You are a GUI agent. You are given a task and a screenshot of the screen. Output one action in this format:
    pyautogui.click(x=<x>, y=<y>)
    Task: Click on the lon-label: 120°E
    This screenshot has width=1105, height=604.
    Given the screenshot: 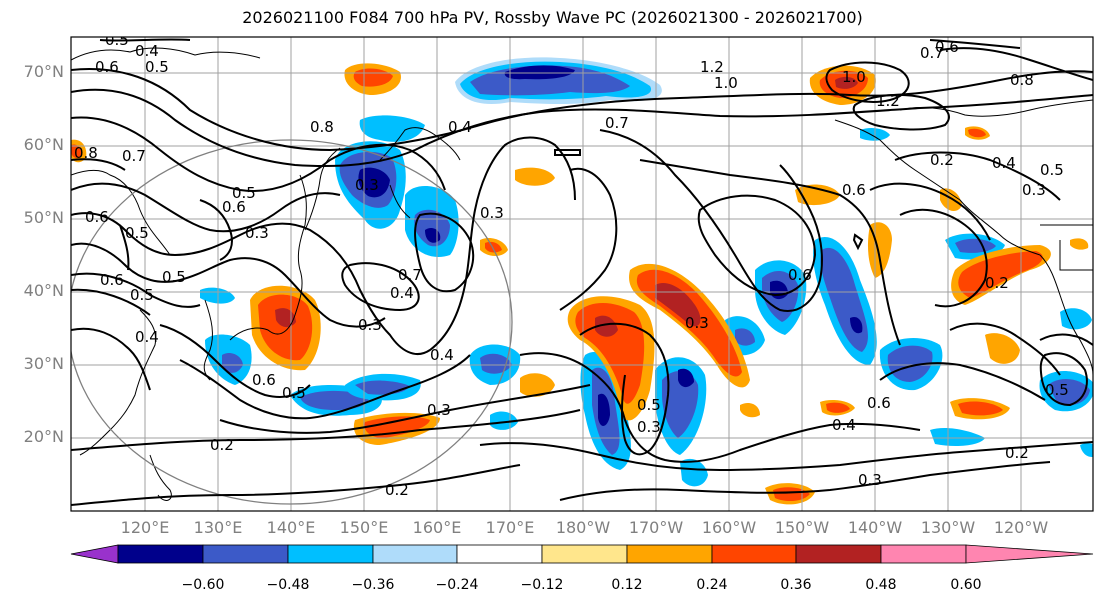 What is the action you would take?
    pyautogui.click(x=145, y=527)
    